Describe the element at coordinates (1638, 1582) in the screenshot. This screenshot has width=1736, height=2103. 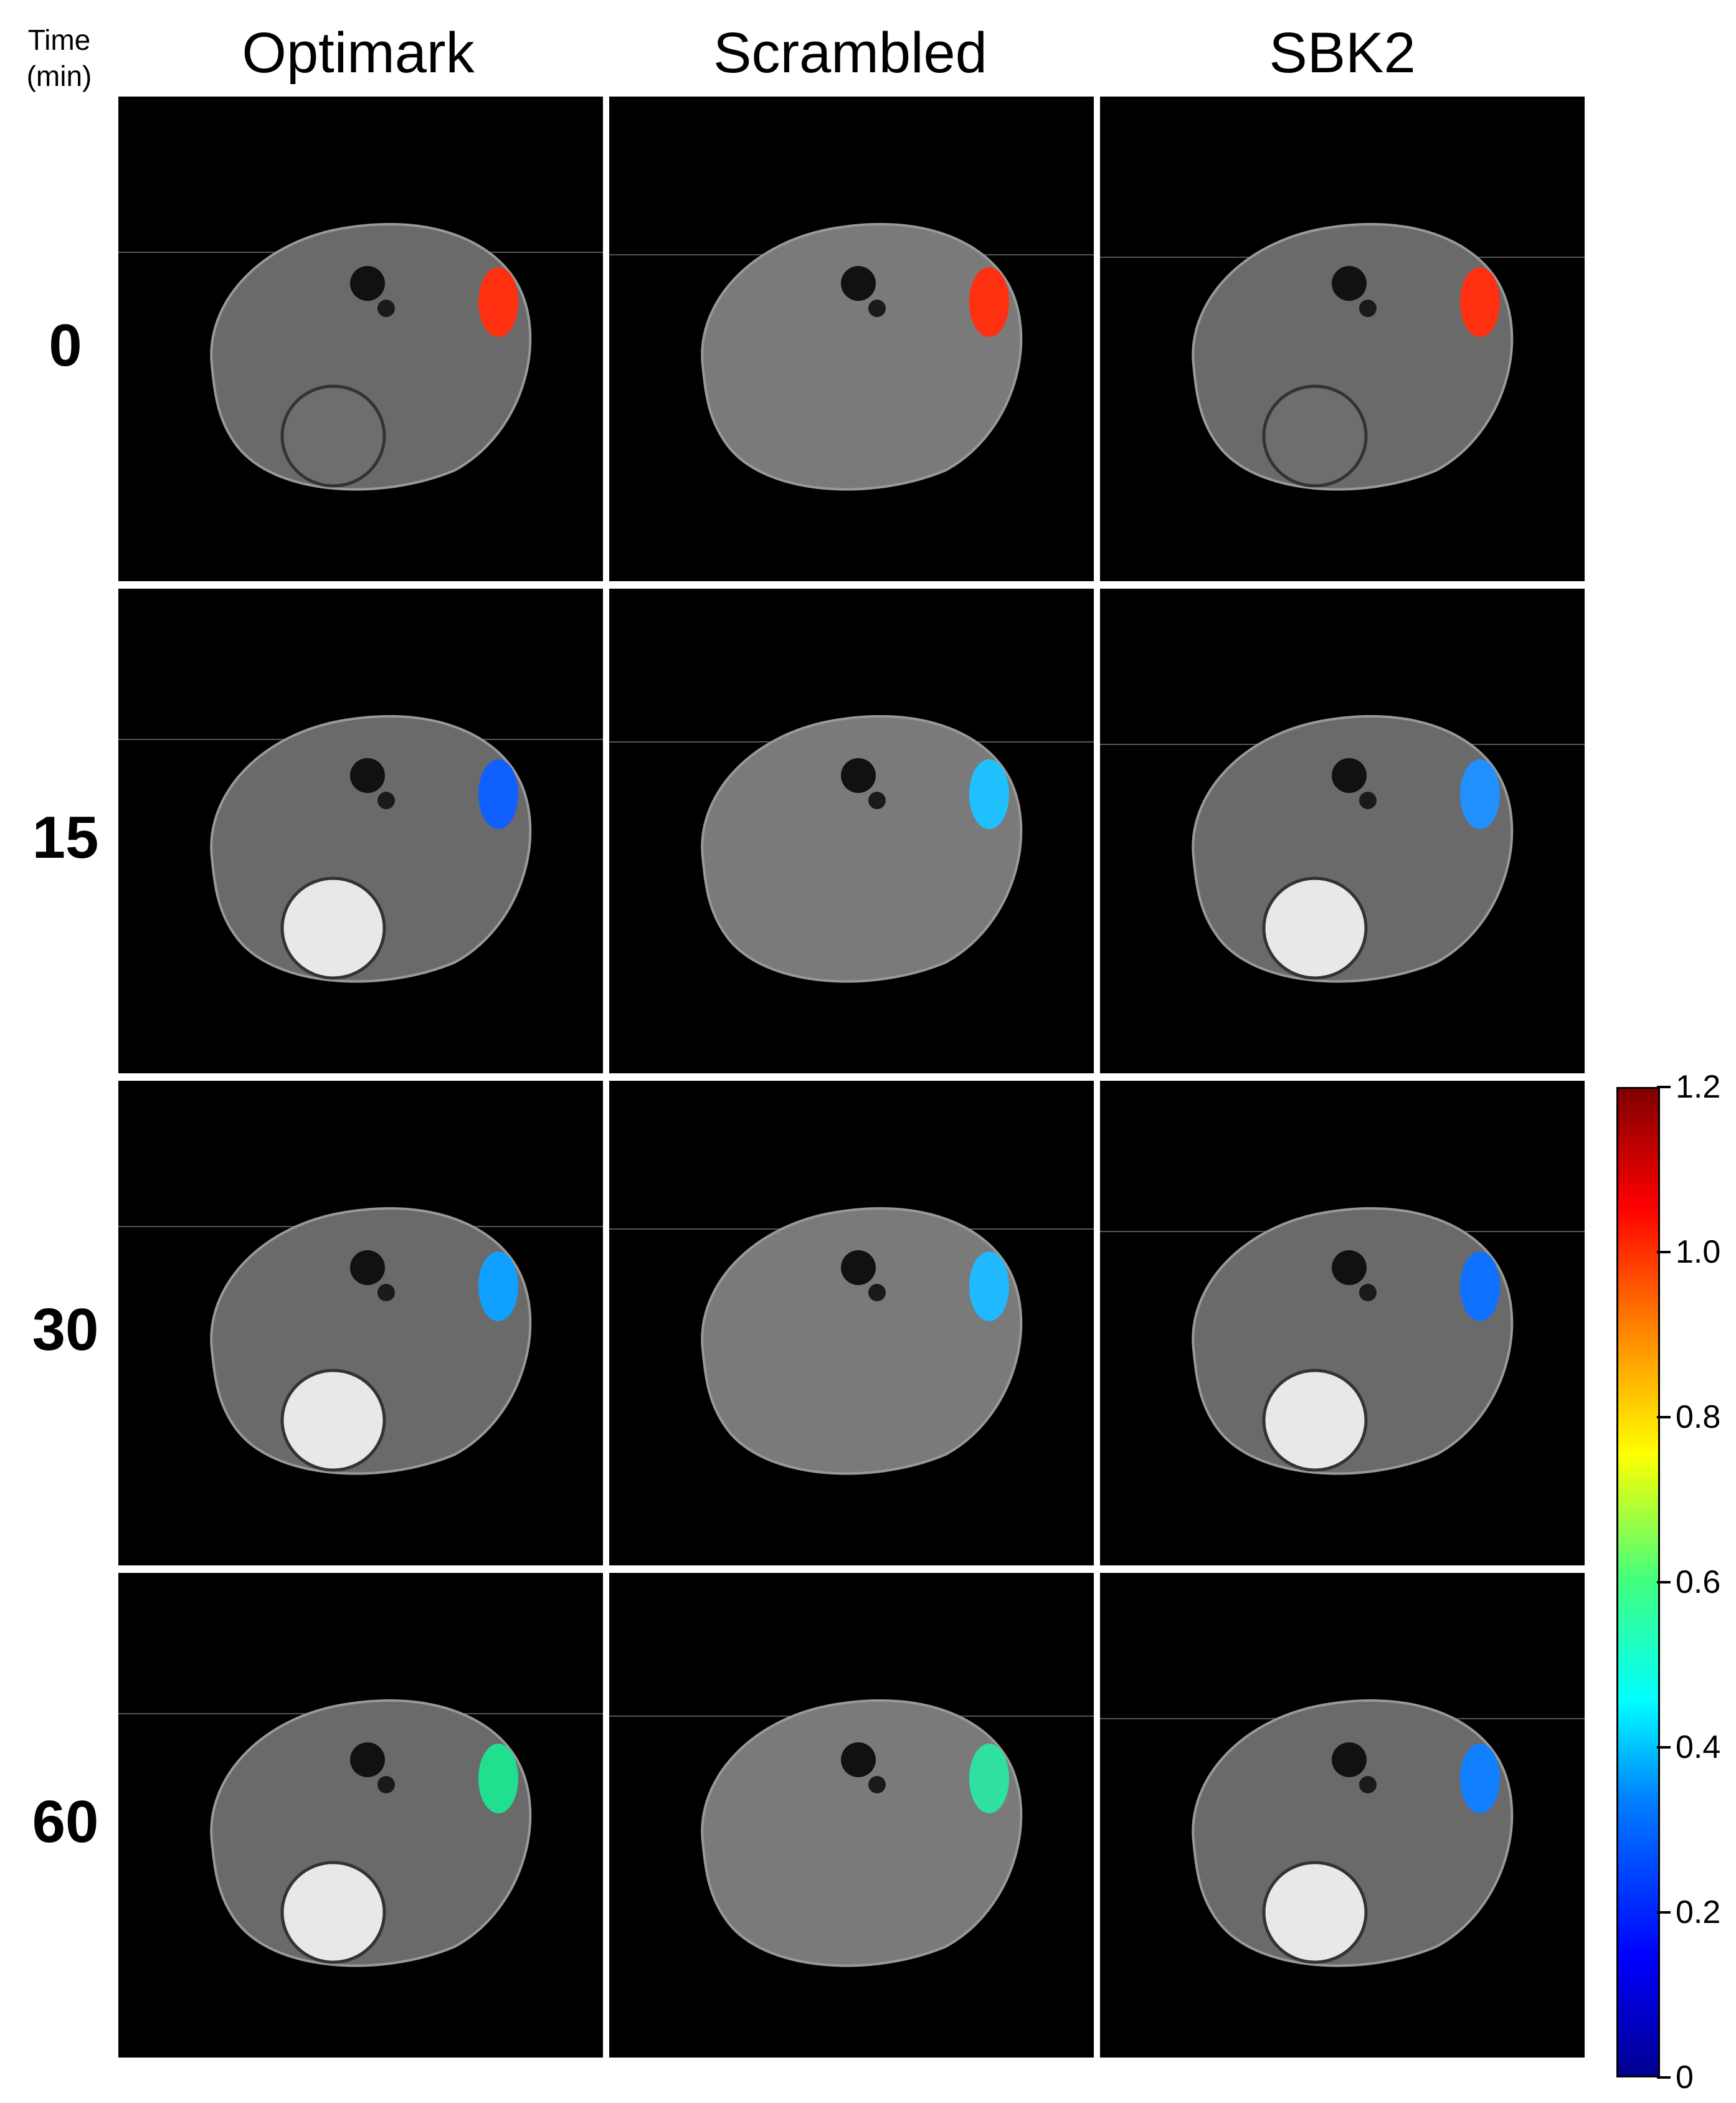
I see `colorbar` at that location.